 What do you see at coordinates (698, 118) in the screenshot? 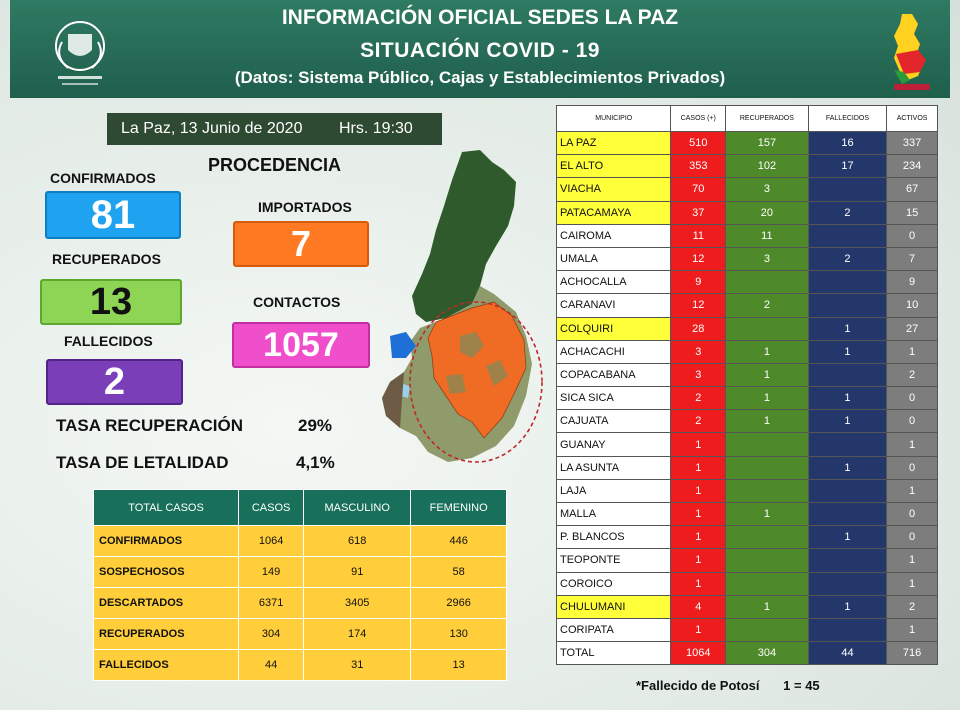
I see `municipios-header: CASOS (+)` at bounding box center [698, 118].